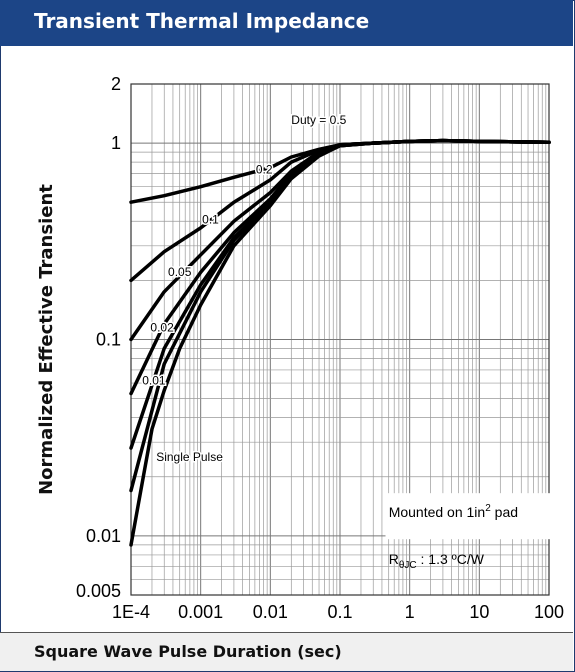 This screenshot has height=672, width=575. I want to click on y-axis-title: Normalized Effective Transient, so click(46, 339).